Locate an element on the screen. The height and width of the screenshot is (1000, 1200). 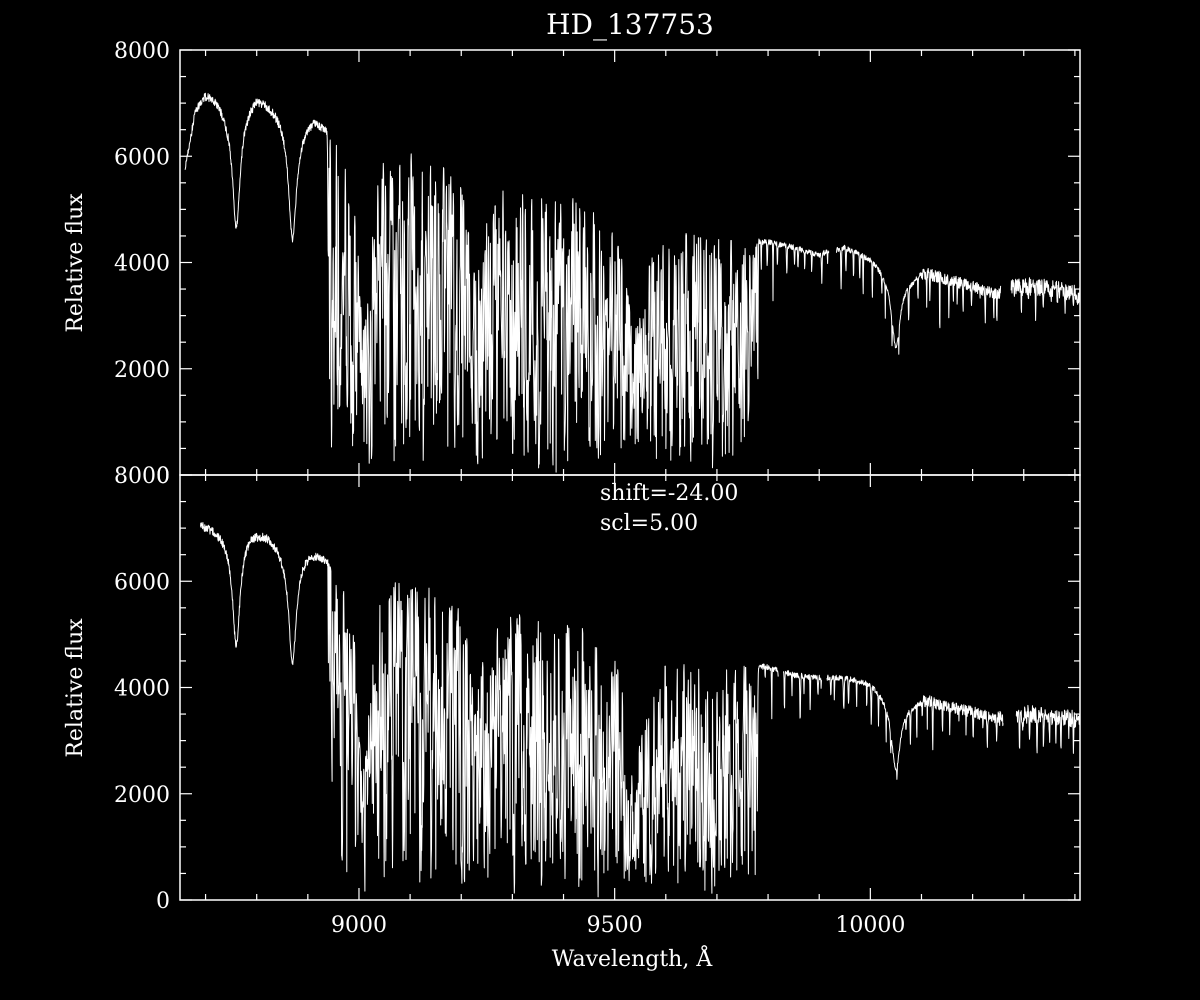
panel-top-y-tick-label: 4000 is located at coordinates (142, 264).